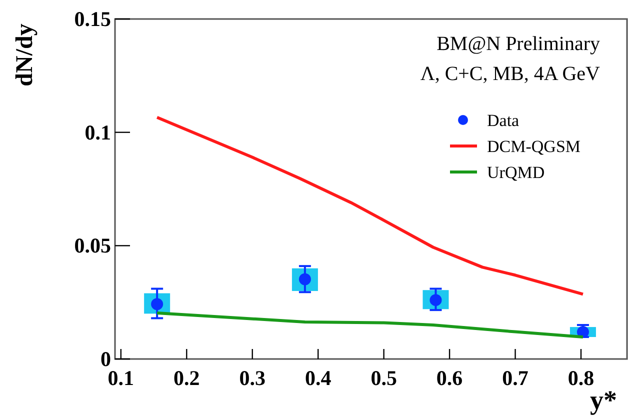 Image resolution: width=628 pixels, height=419 pixels. What do you see at coordinates (510, 74) in the screenshot?
I see `annotation: Λ, C+C, MB, 4A GeV` at bounding box center [510, 74].